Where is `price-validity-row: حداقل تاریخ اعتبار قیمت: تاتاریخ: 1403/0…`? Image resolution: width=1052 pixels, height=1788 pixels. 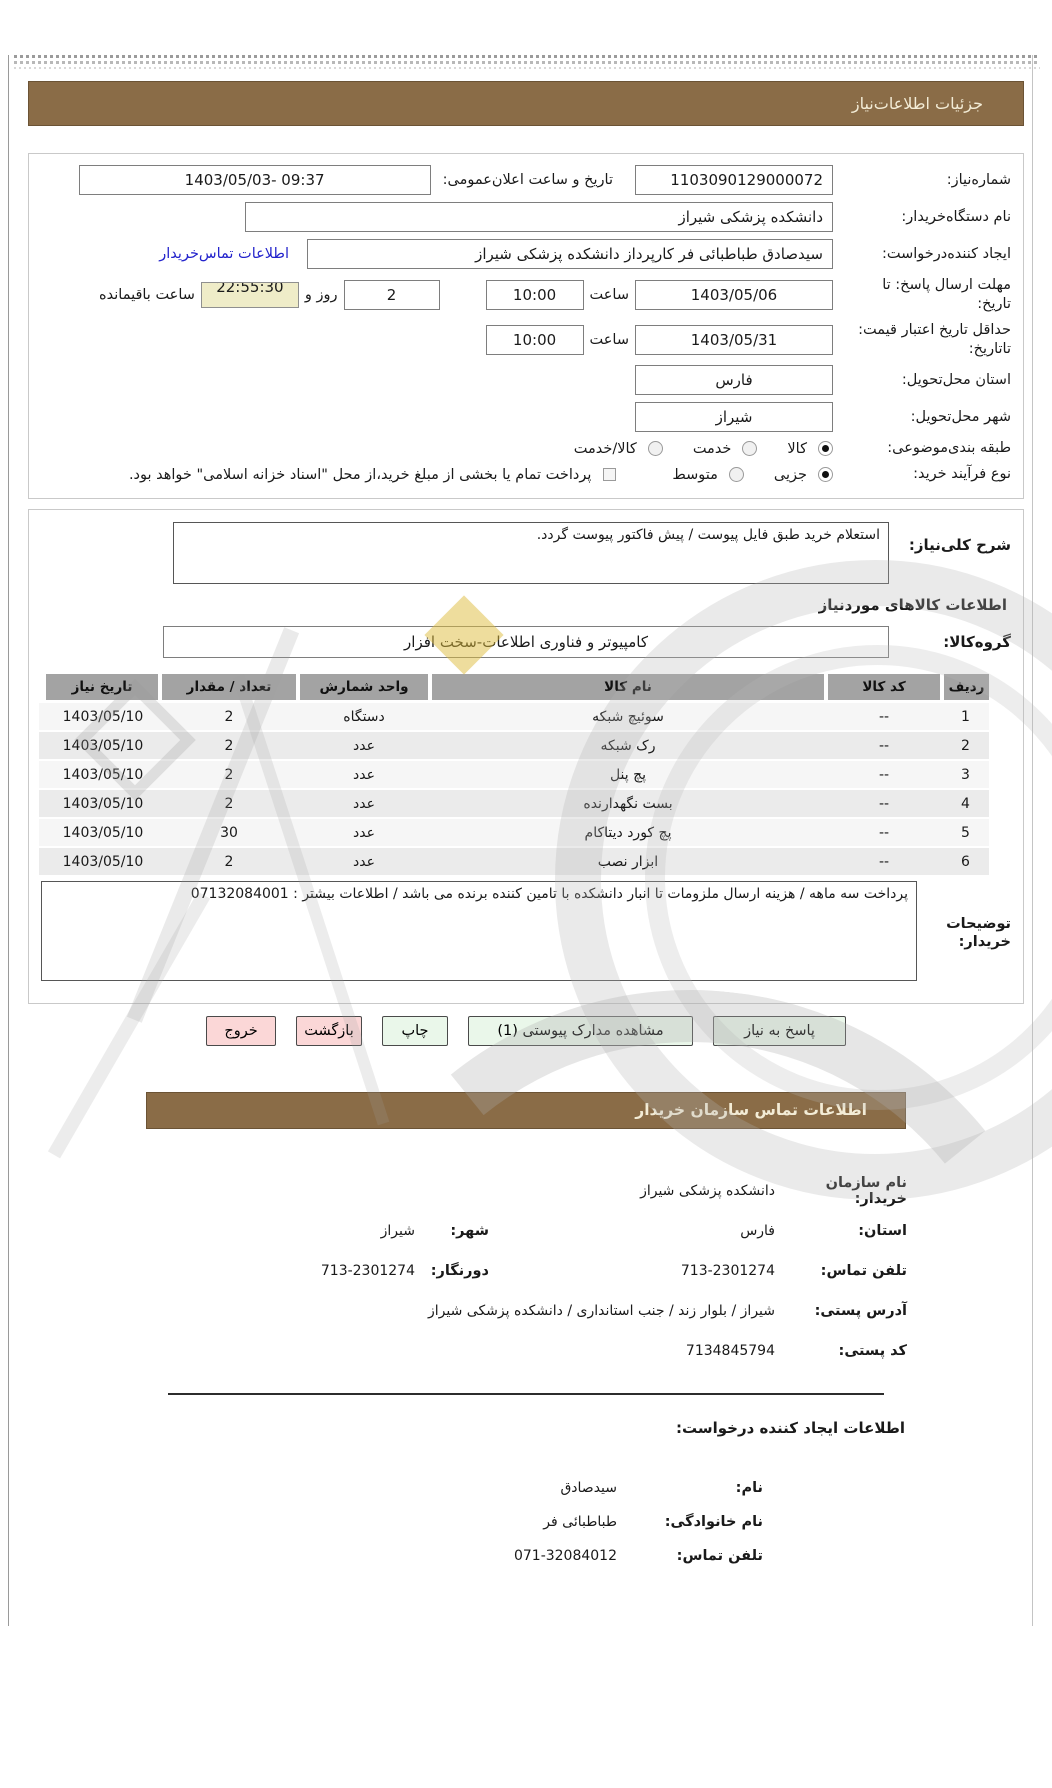 price-validity-row: حداقل تاریخ اعتبار قیمت: تاتاریخ: 1403/0… is located at coordinates (526, 340).